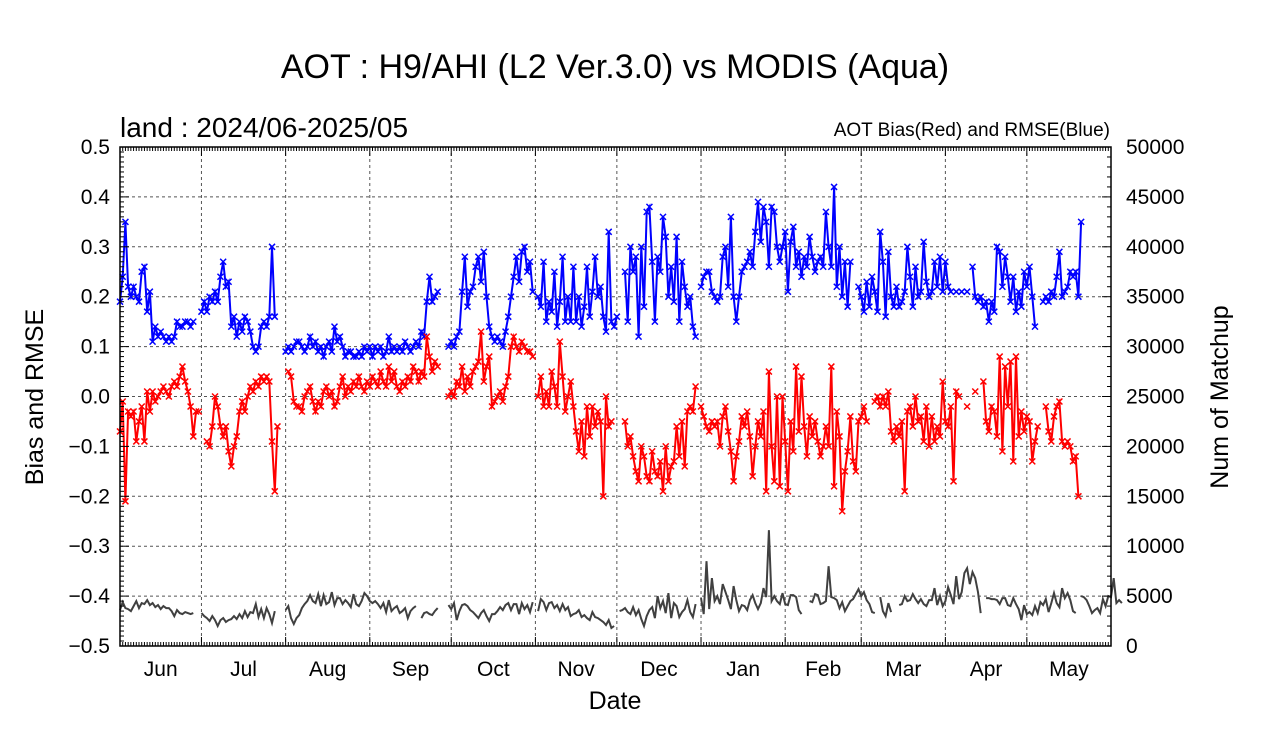  Describe the element at coordinates (264, 127) in the screenshot. I see `chart-subtitle: land : 2024/06-2025/05` at that location.